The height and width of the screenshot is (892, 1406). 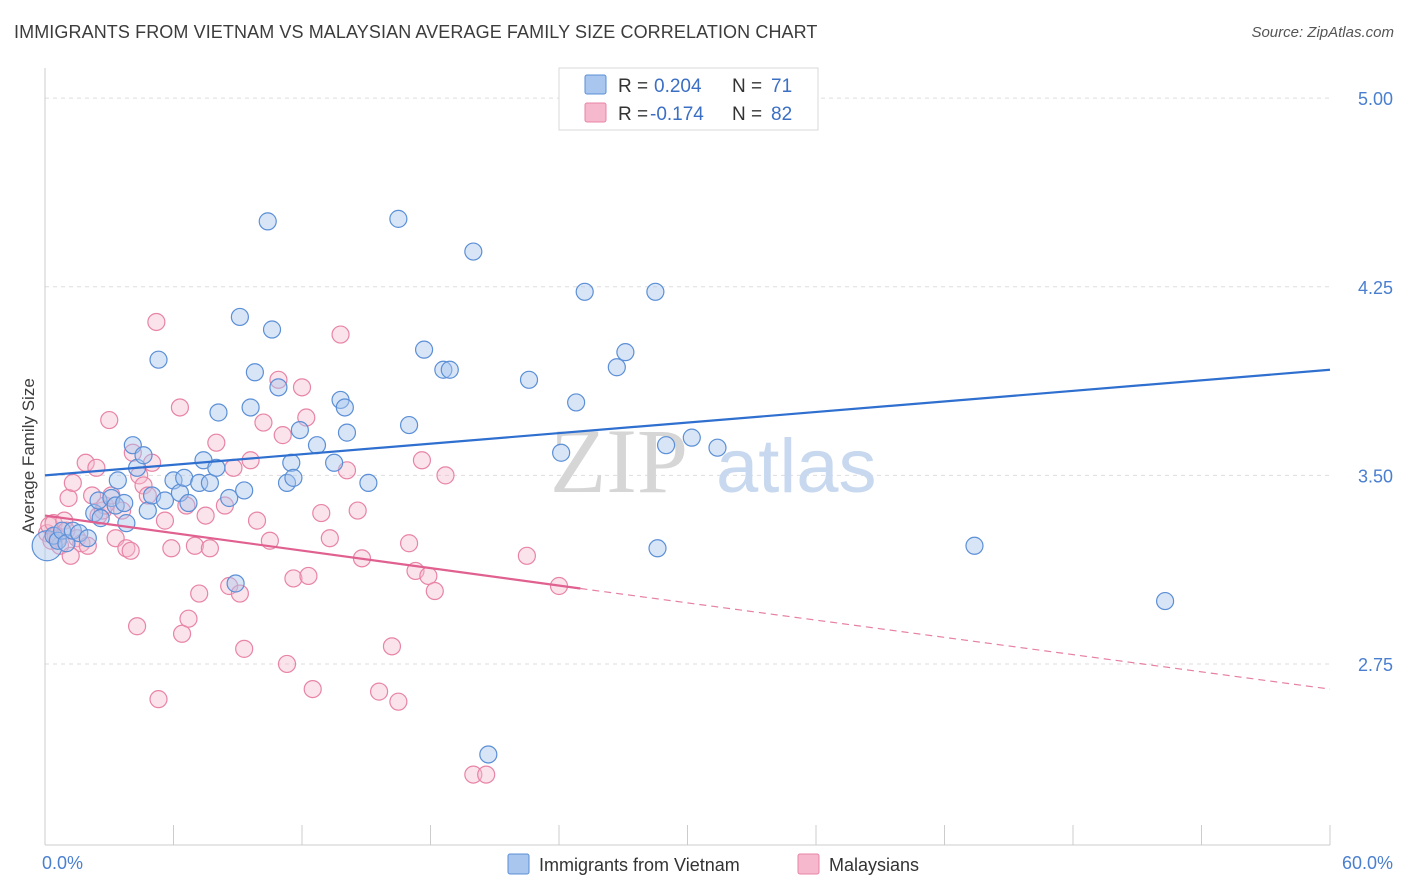 What do you see at coordinates (518, 864) in the screenshot?
I see `bottom-legend-swatch-blue` at bounding box center [518, 864].